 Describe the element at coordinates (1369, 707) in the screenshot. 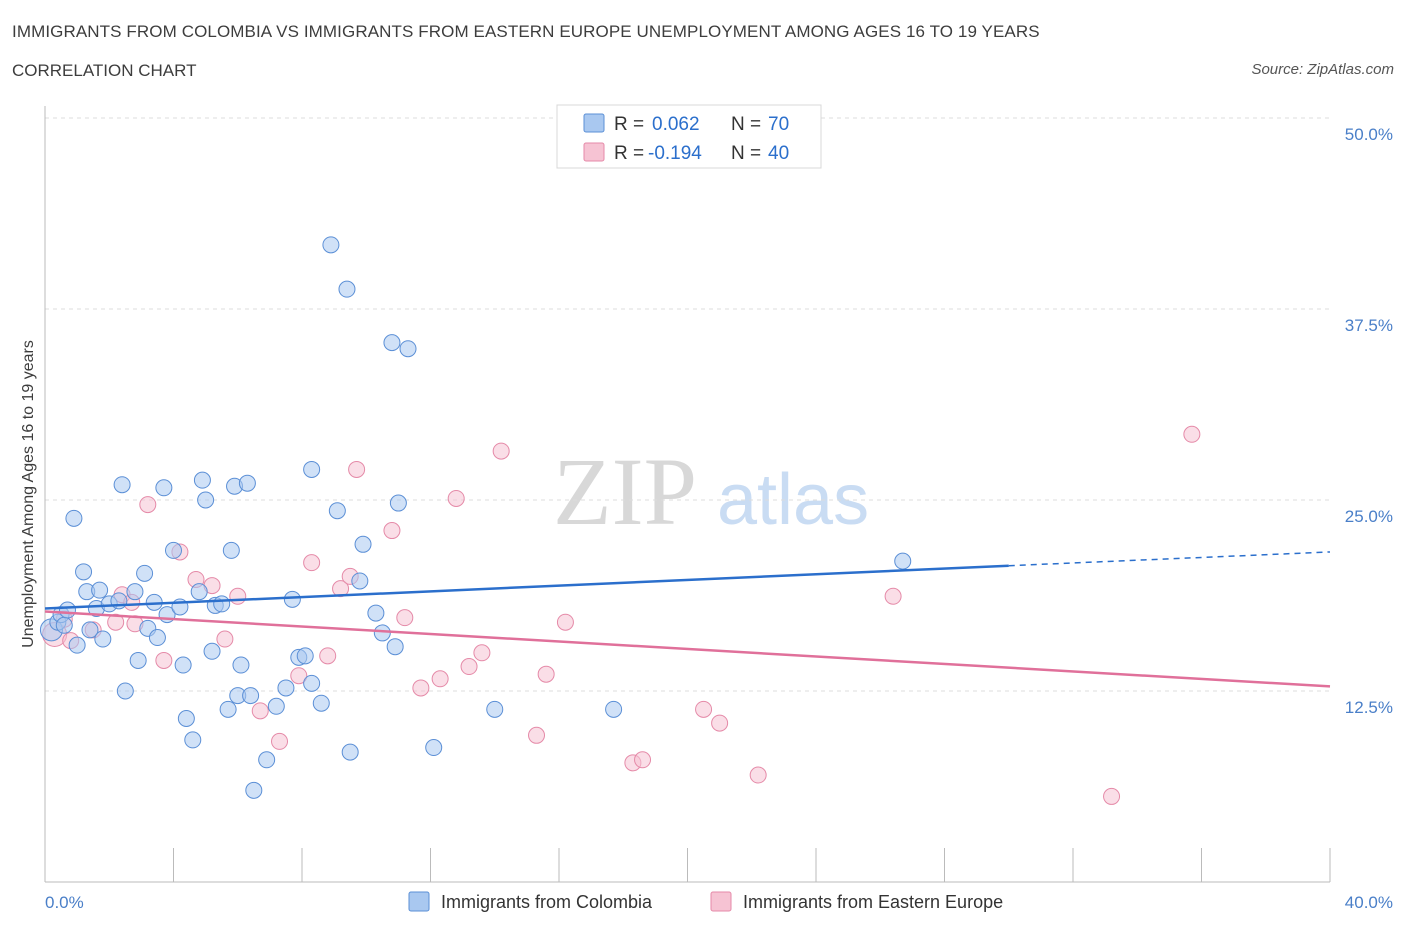

I see `y-tick-label-0: 12.5%` at that location.